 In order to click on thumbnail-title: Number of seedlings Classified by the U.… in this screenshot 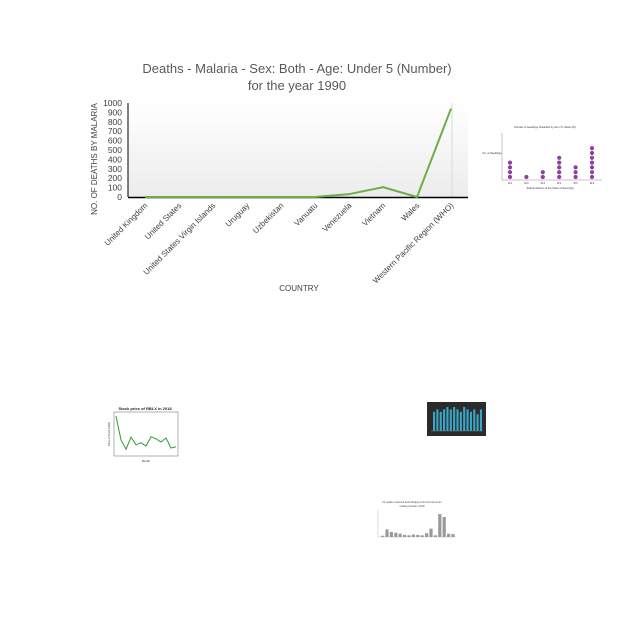, I will do `click(545, 127)`.